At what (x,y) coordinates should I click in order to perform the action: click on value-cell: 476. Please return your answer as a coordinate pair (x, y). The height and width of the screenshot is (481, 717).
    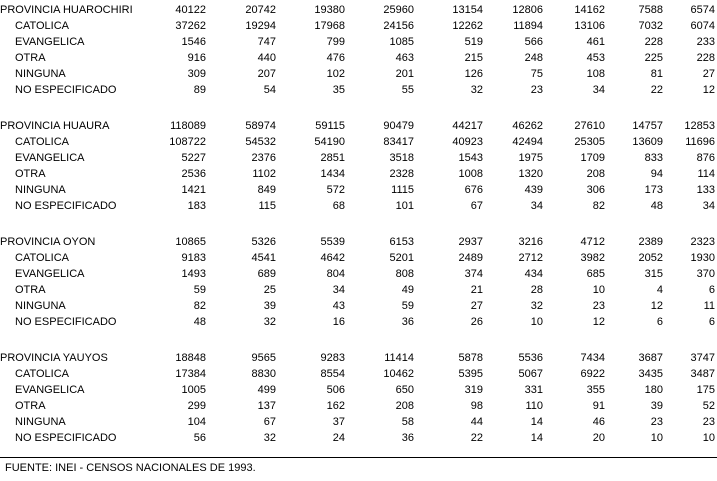
    Looking at the image, I should click on (335, 58).